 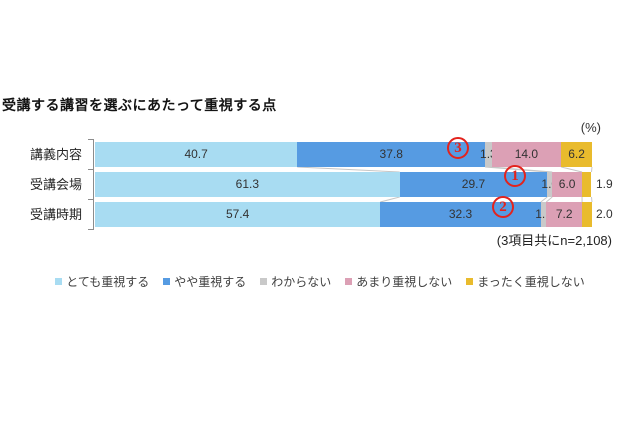 I want to click on value-label: 40.7, so click(x=196, y=154).